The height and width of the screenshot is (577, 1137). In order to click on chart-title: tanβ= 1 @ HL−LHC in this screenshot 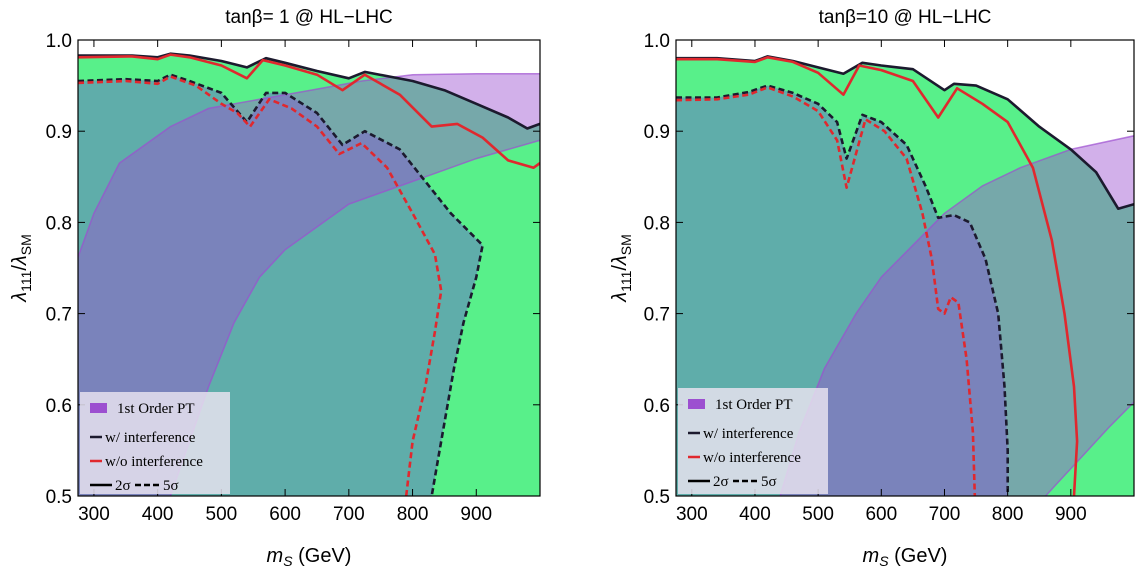, I will do `click(309, 17)`.